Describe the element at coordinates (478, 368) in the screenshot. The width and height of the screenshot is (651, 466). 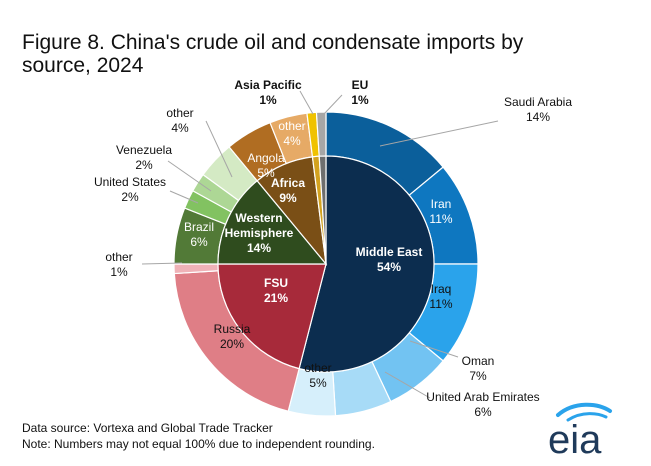
I see `outer-label-middle-east-oman: Oman 7%` at that location.